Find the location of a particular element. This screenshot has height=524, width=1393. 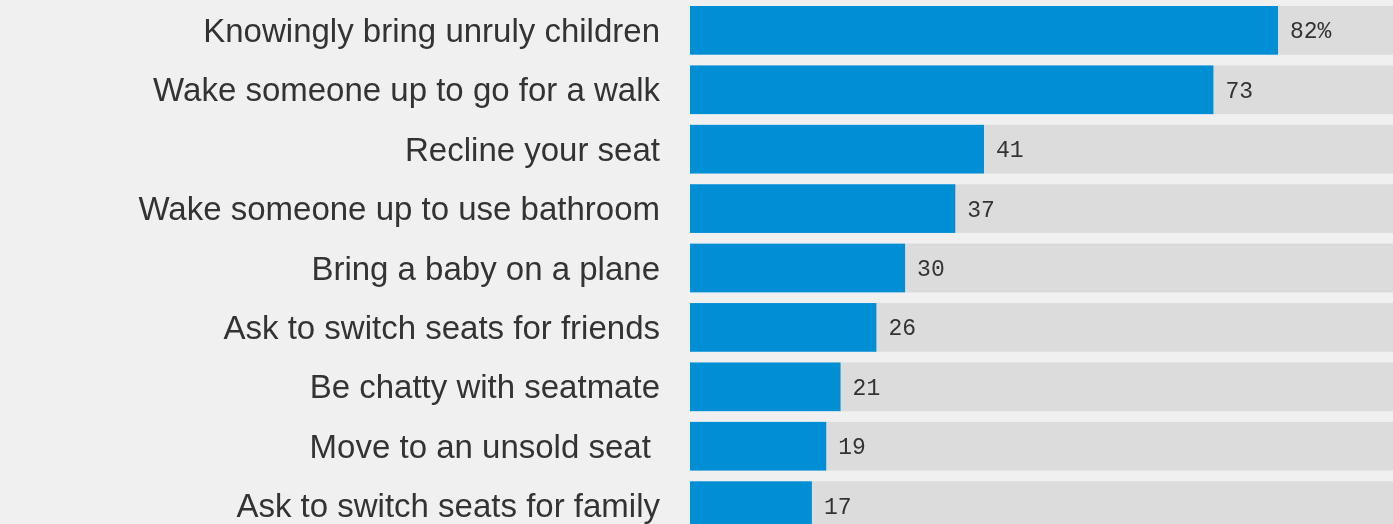

data-label: 82% is located at coordinates (1311, 32).